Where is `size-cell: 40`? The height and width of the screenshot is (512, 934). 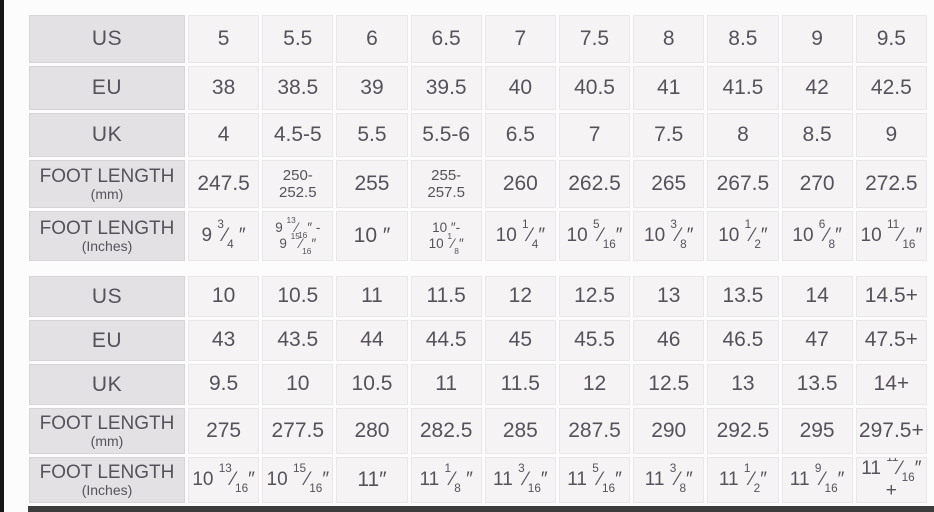 size-cell: 40 is located at coordinates (520, 88).